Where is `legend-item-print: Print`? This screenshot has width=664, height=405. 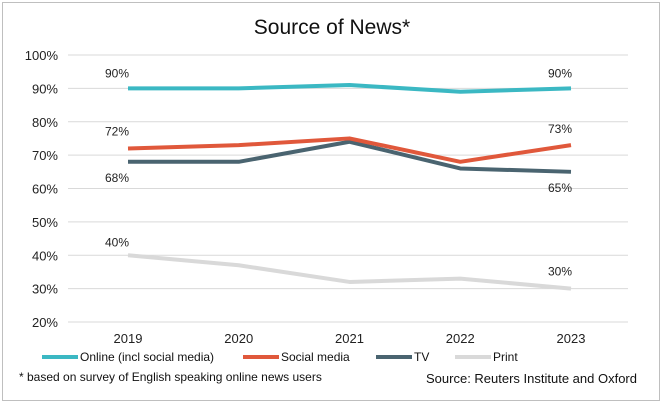
legend-item-print: Print is located at coordinates (486, 357).